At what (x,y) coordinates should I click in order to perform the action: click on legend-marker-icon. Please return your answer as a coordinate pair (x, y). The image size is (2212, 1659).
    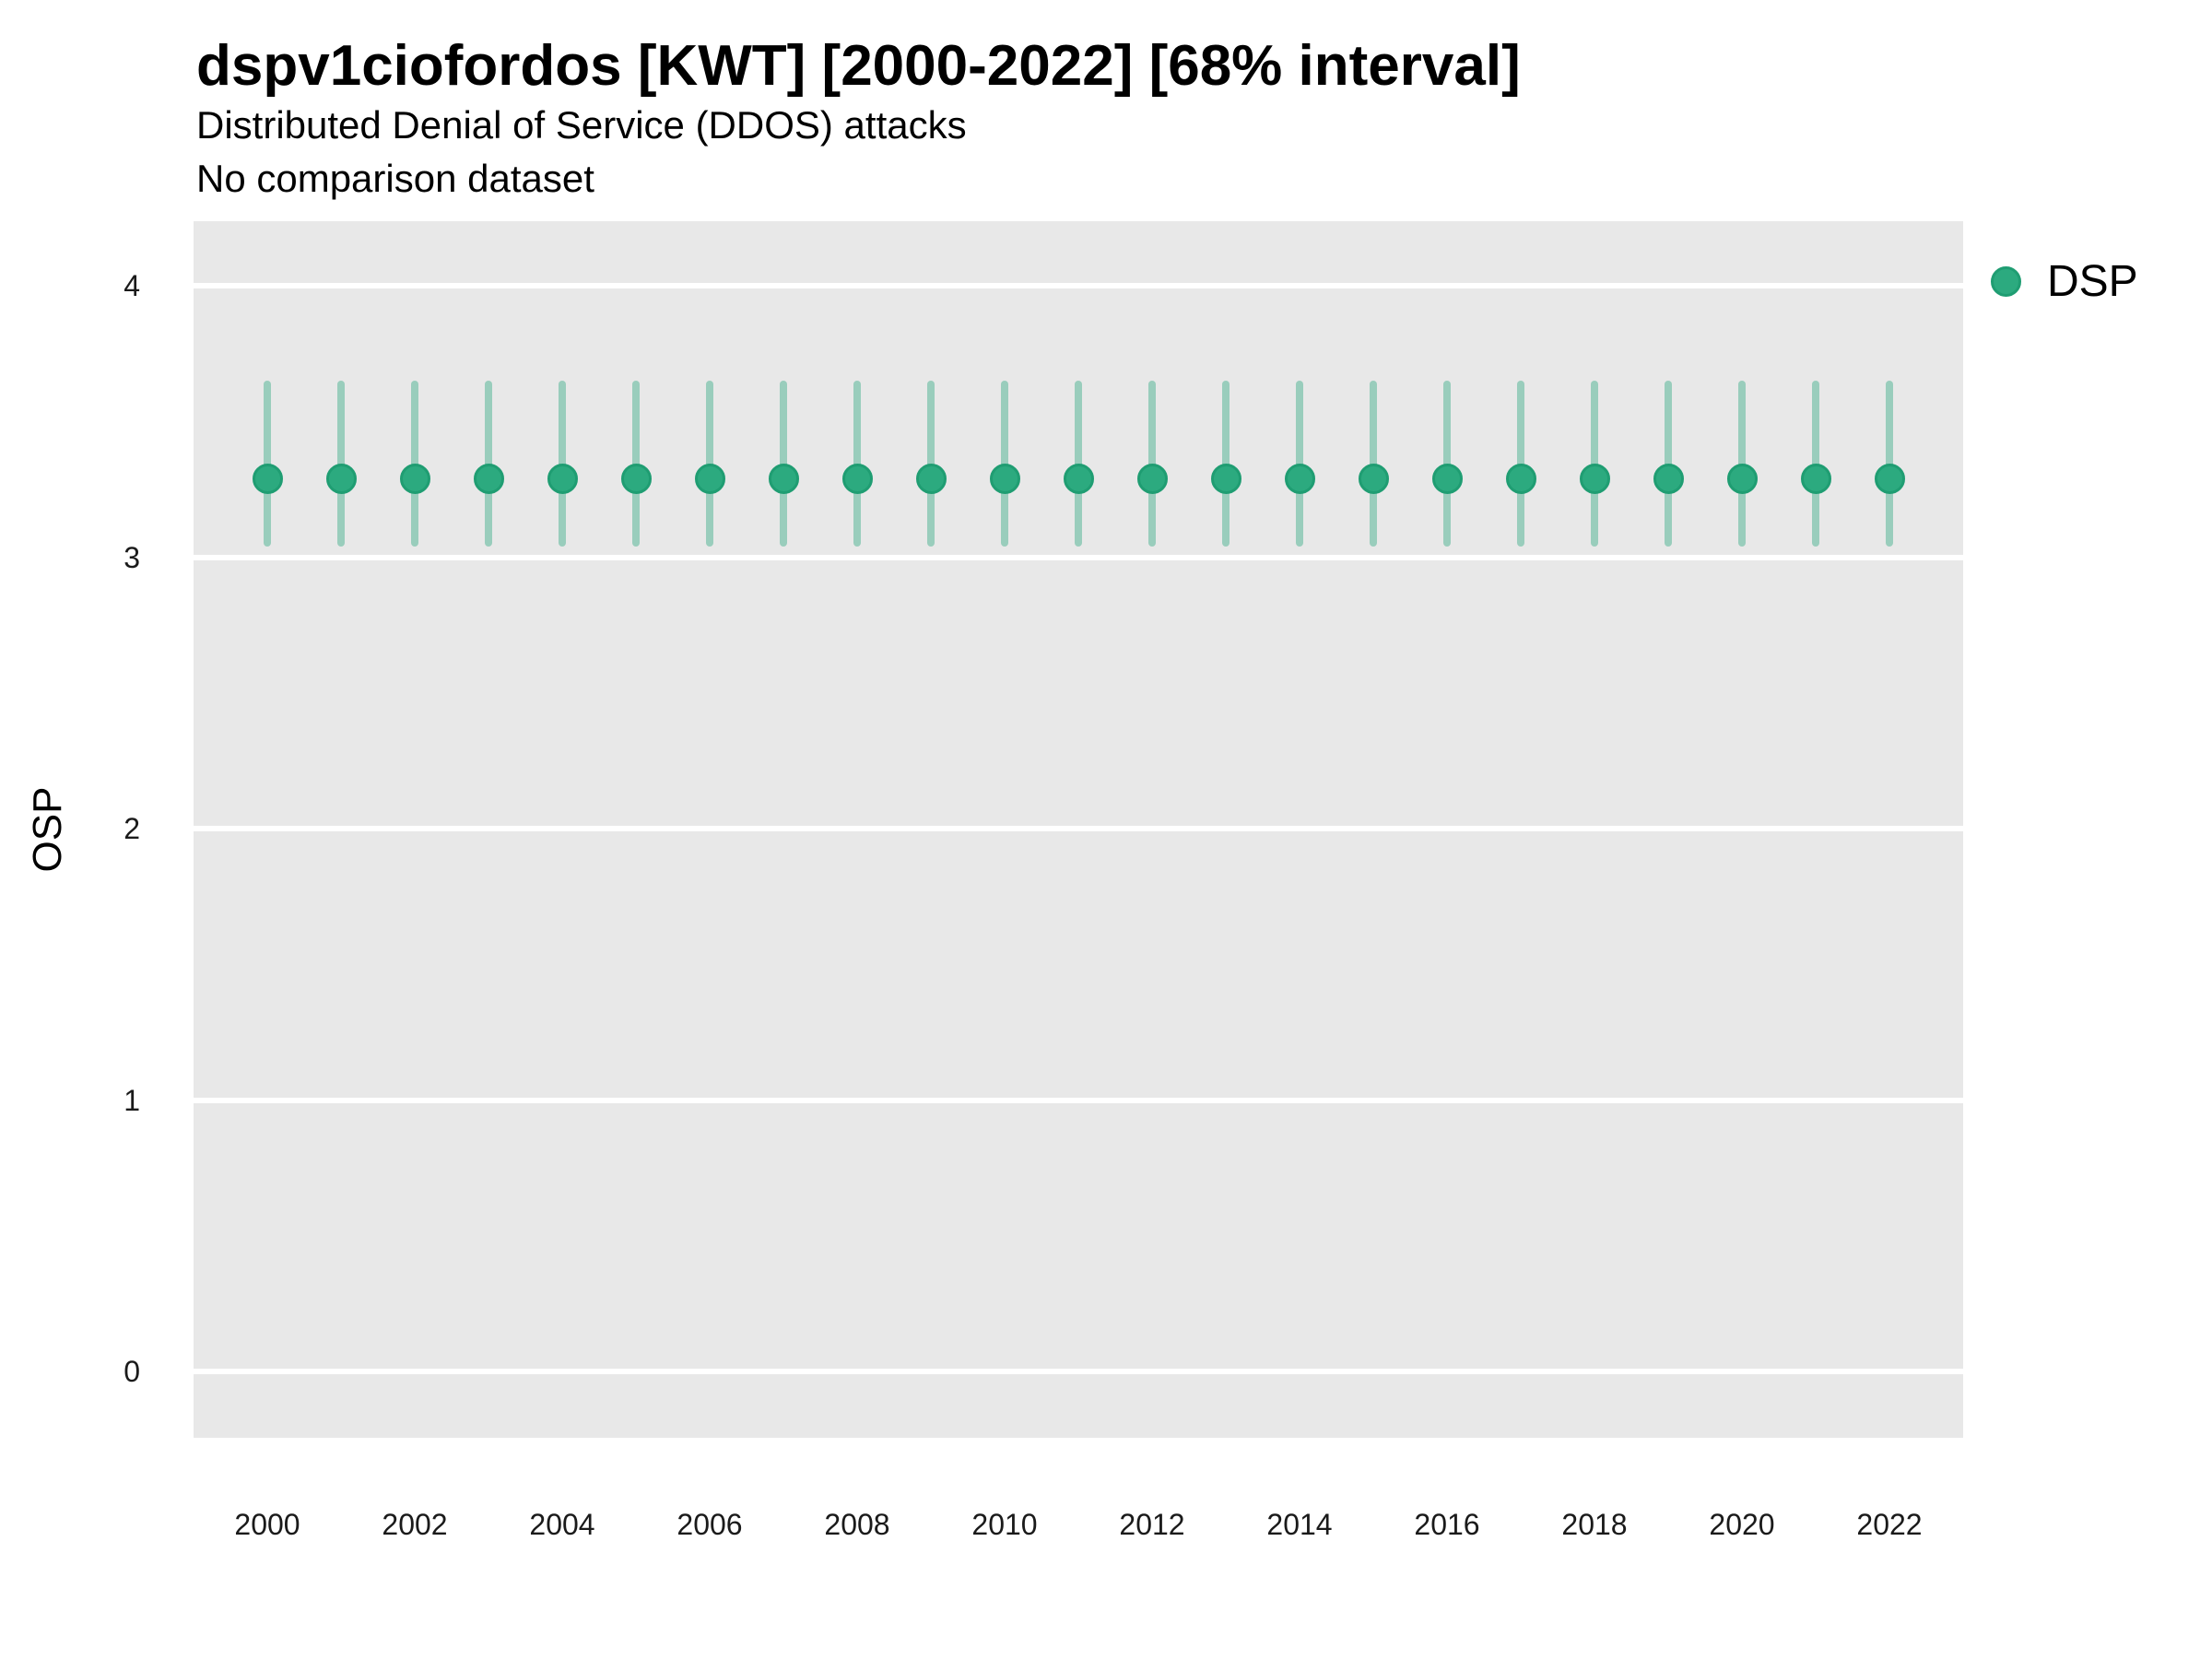
    Looking at the image, I should click on (2006, 281).